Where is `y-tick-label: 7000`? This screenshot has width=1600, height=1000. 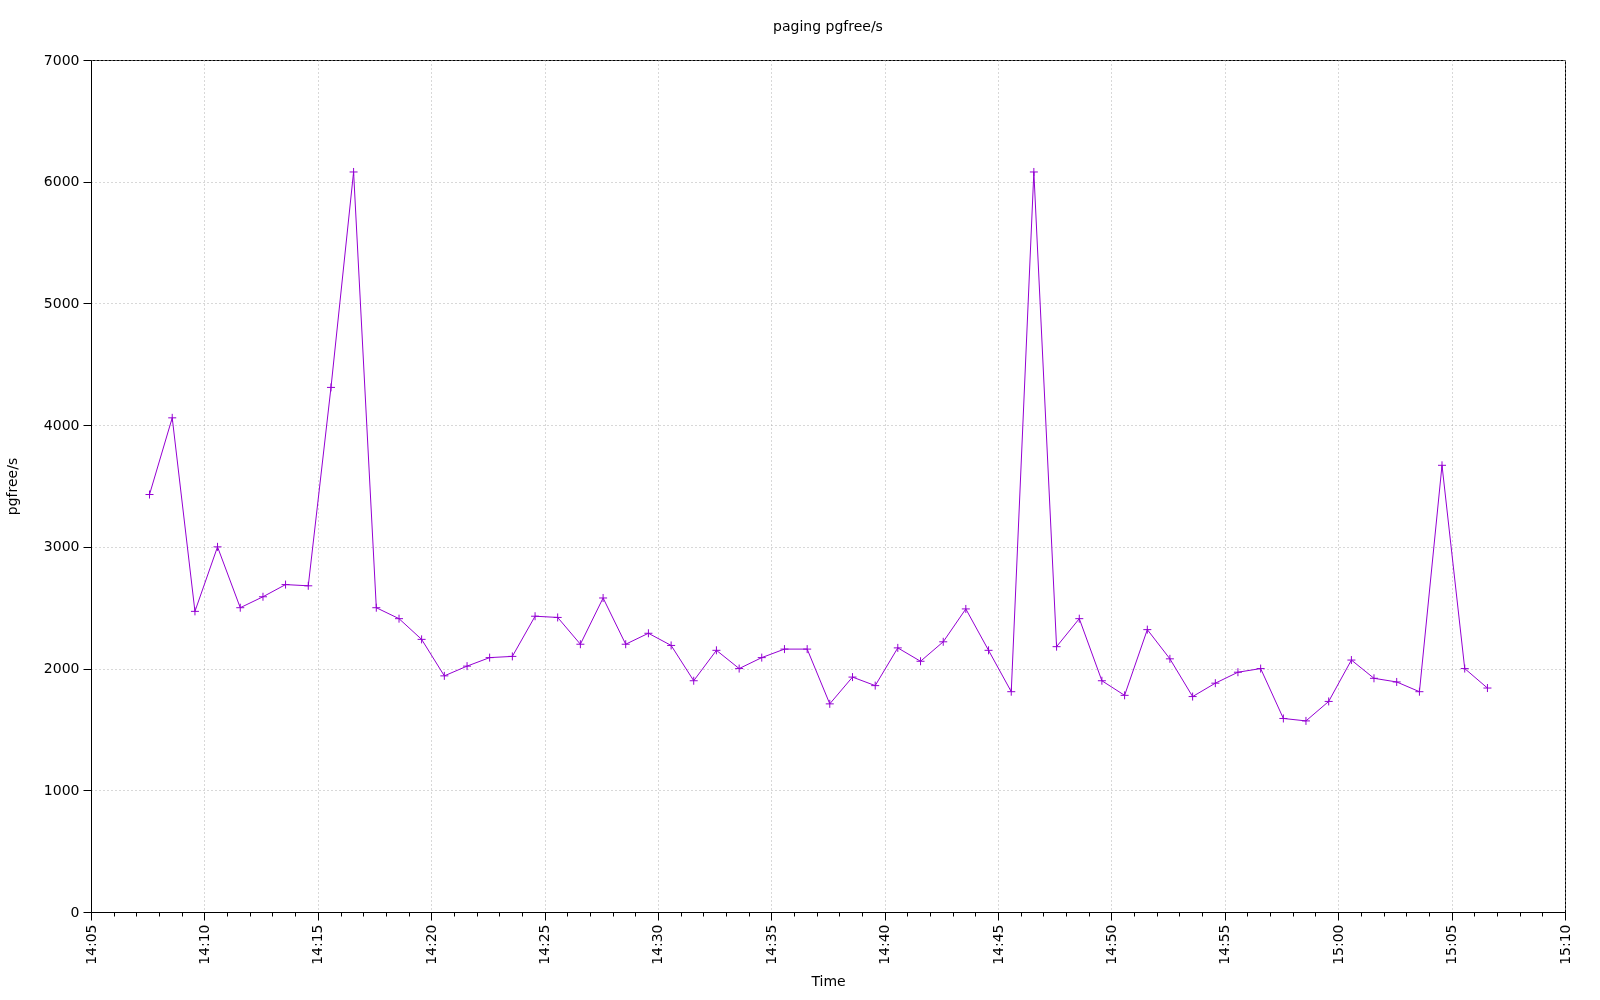 y-tick-label: 7000 is located at coordinates (61, 59).